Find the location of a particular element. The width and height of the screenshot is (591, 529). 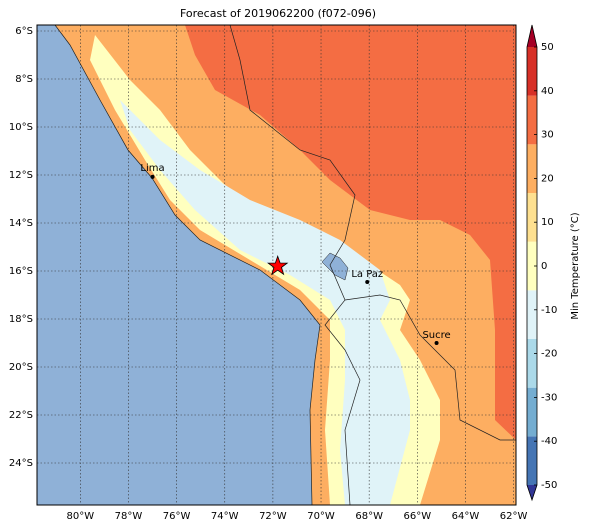

y-tick-label: 8°S is located at coordinates (24, 79).